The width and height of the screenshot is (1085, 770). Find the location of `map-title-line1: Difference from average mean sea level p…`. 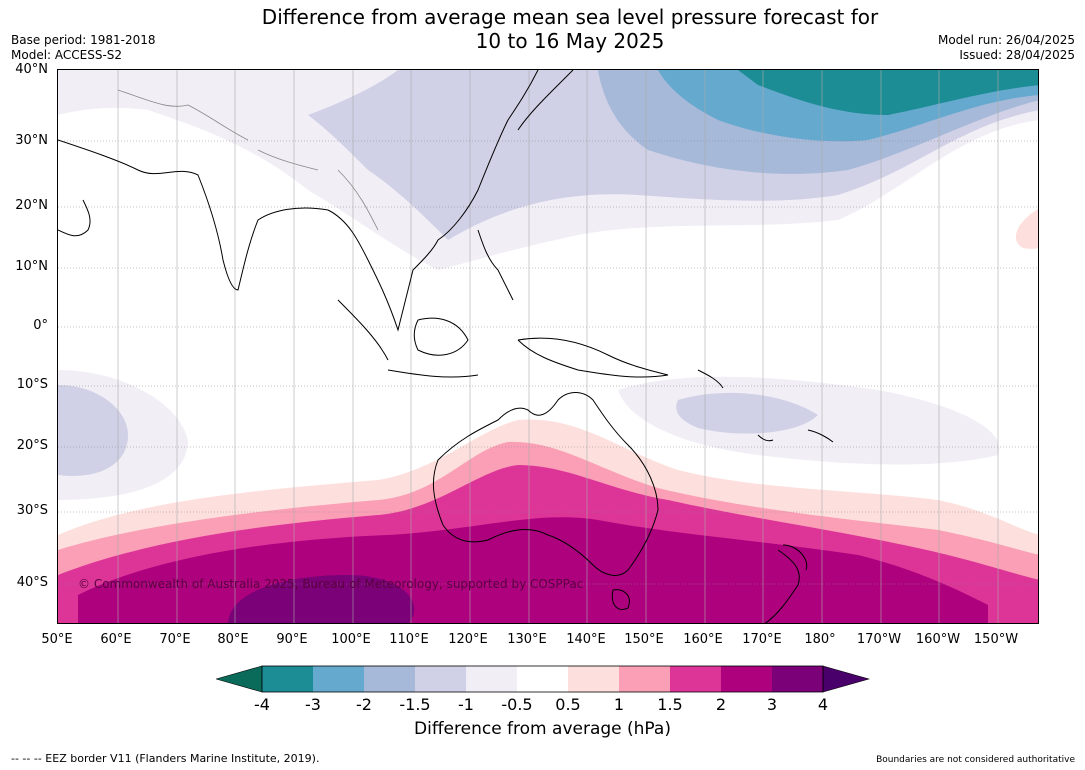

map-title-line1: Difference from average mean sea level p… is located at coordinates (570, 17).